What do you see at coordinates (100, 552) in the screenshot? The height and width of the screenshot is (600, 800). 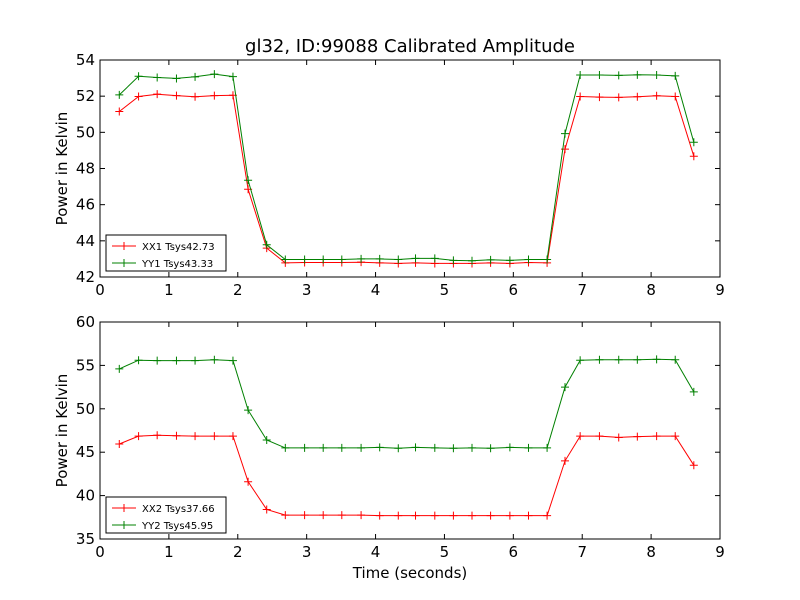 I see `x-tick-label: 0` at bounding box center [100, 552].